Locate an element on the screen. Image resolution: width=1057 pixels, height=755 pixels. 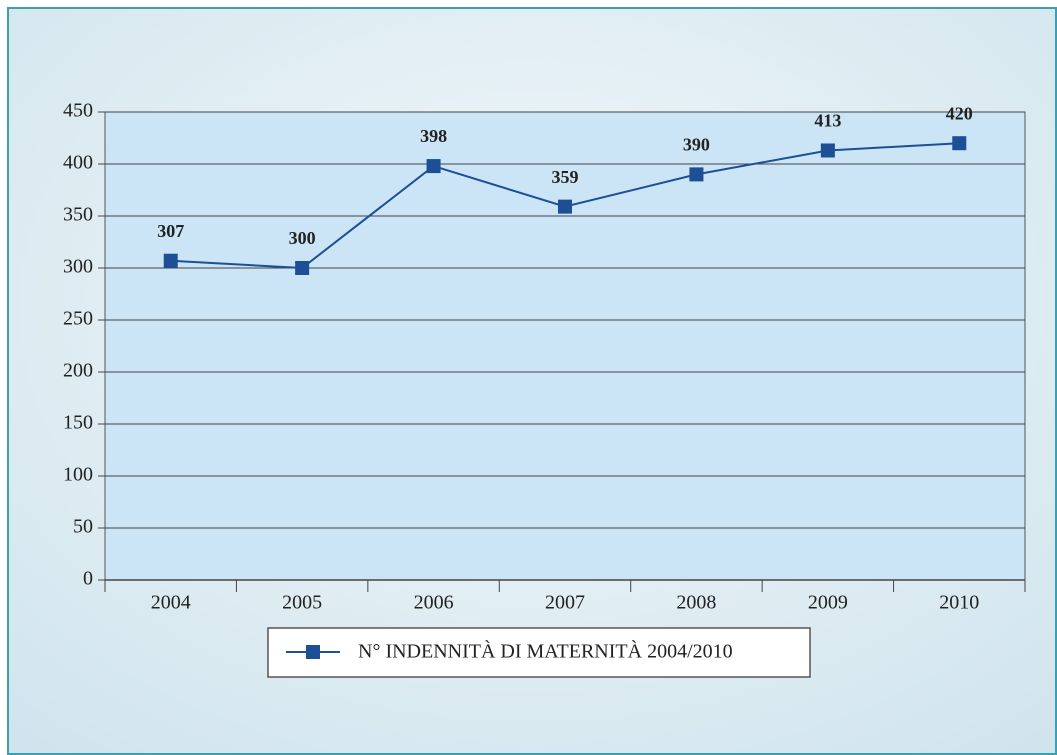
x-tick-label: 2006 is located at coordinates (434, 603).